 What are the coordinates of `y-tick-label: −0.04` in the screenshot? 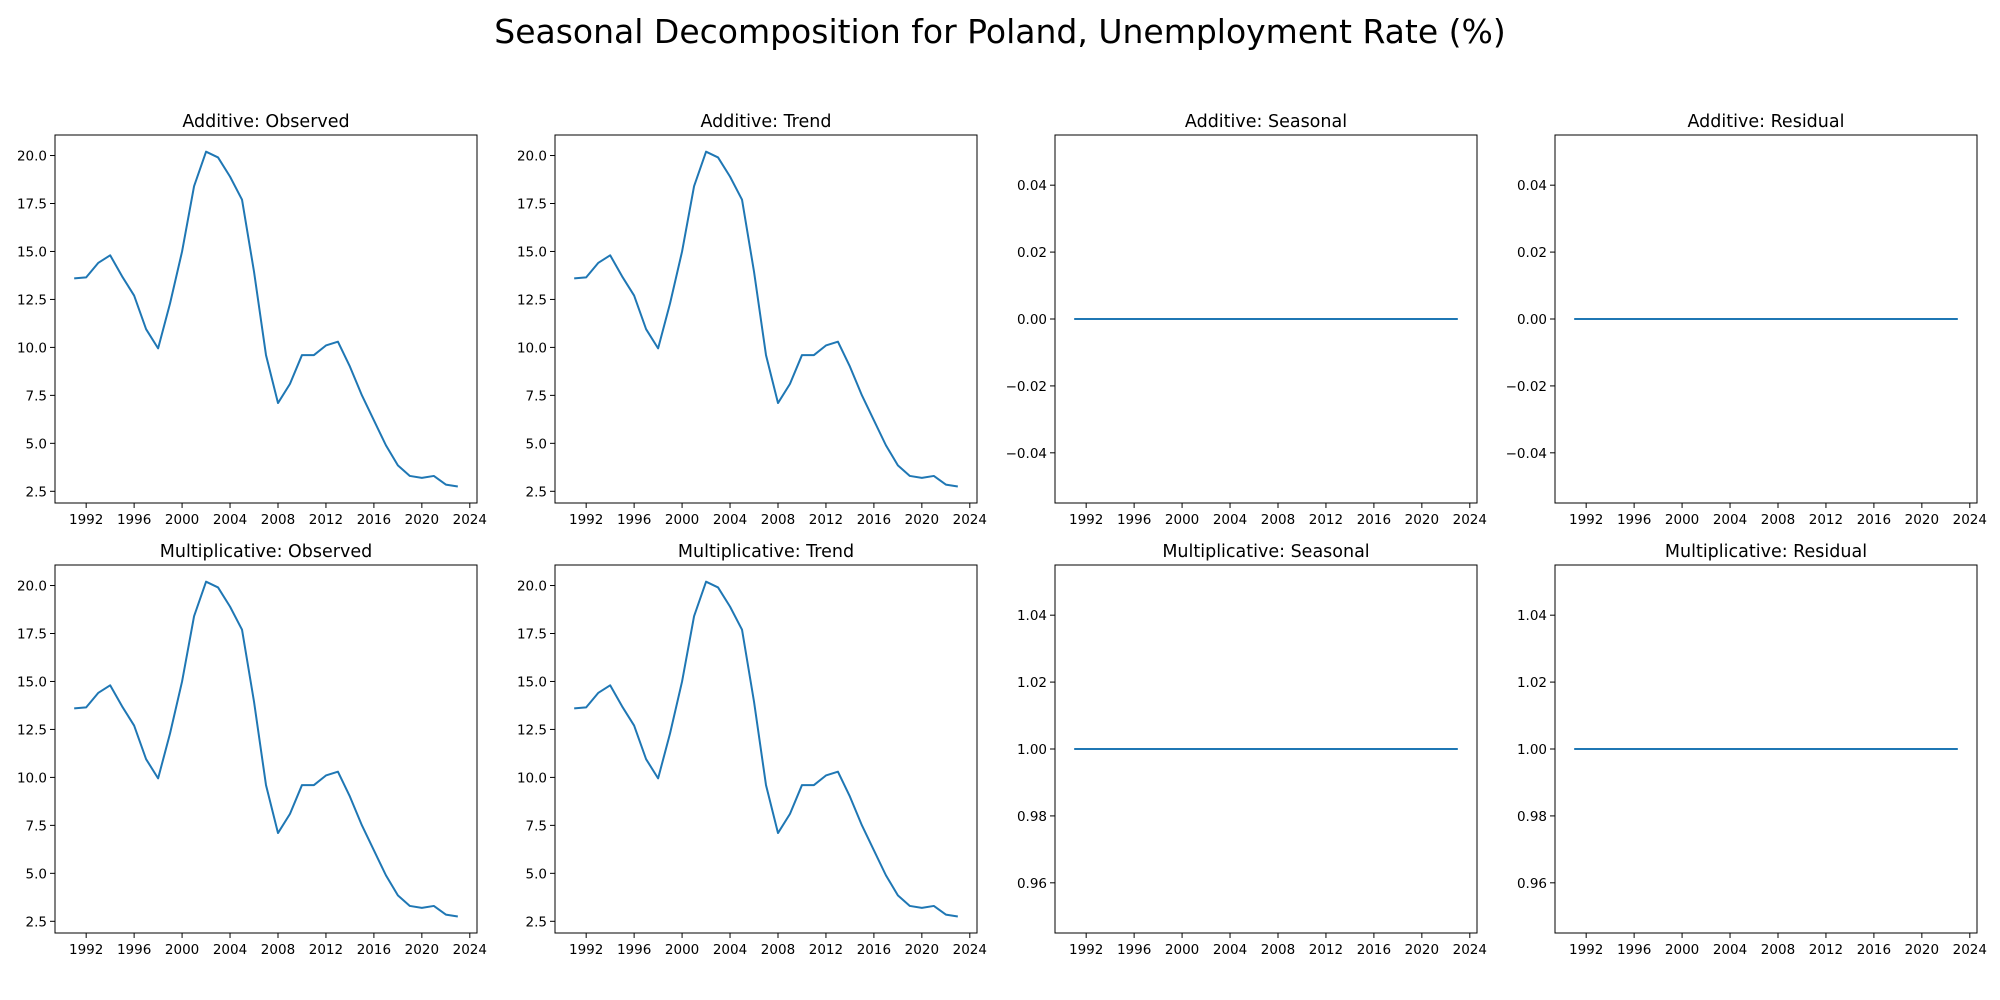 It's located at (1026, 454).